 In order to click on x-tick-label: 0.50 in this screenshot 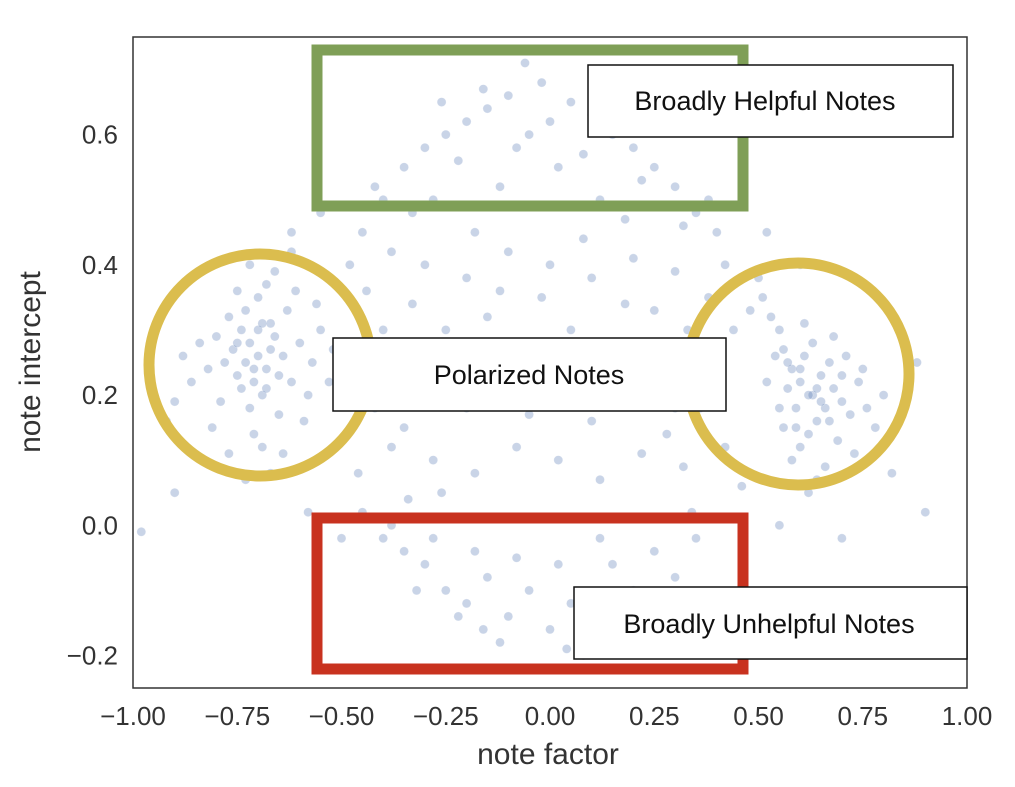, I will do `click(758, 716)`.